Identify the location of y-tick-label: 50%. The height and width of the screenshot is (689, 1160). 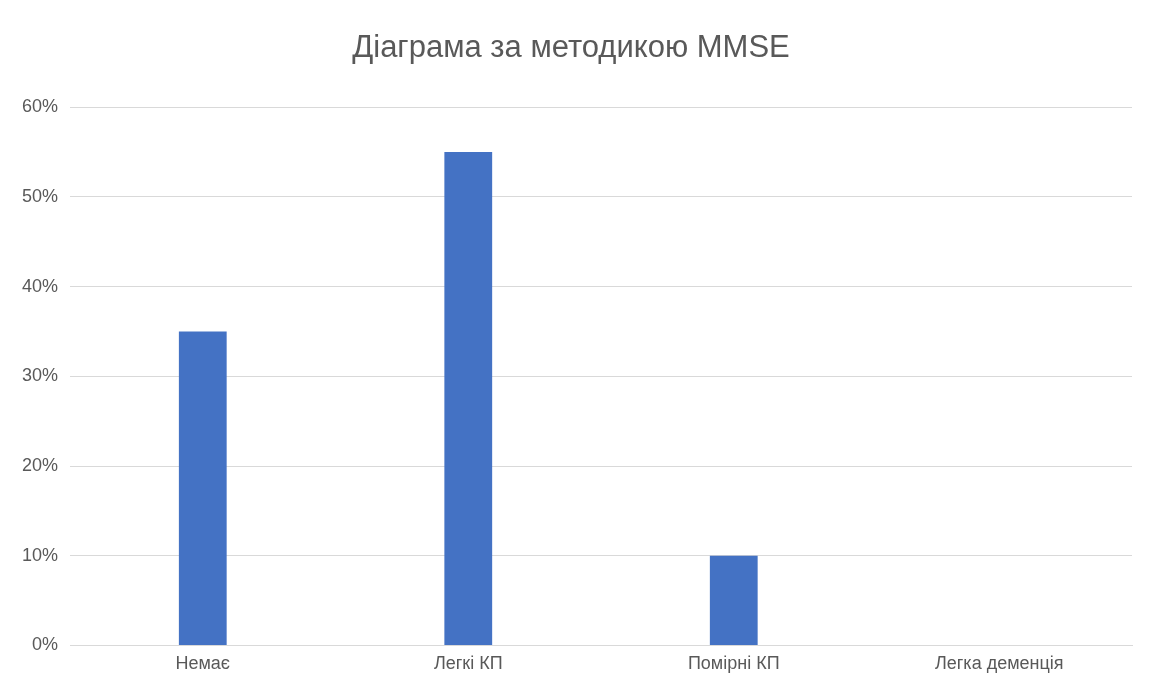
(40, 195).